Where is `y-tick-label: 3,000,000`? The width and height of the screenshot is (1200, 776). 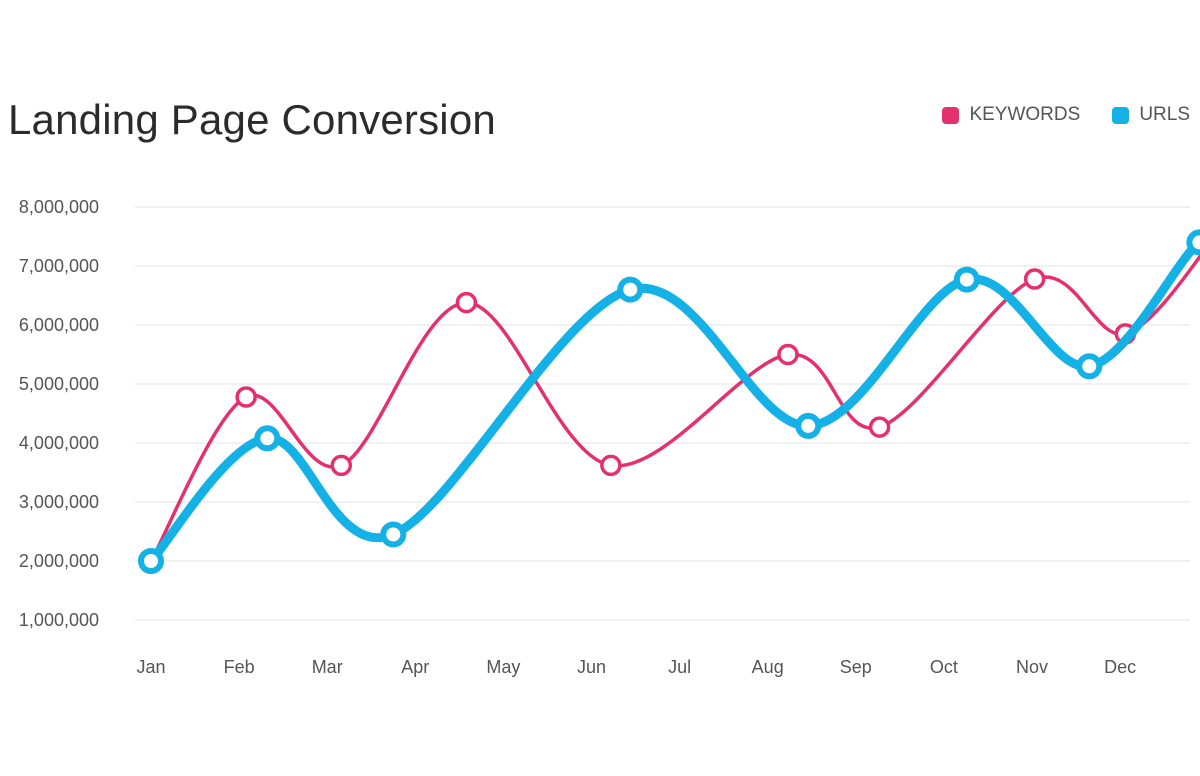 y-tick-label: 3,000,000 is located at coordinates (59, 502).